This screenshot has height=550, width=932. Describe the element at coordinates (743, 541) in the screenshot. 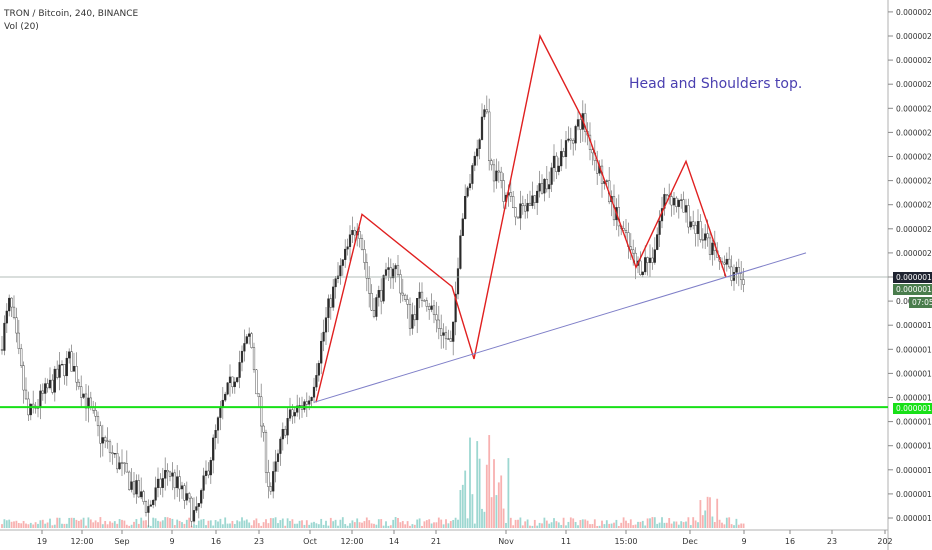

I see `x-tick-label: 9` at that location.